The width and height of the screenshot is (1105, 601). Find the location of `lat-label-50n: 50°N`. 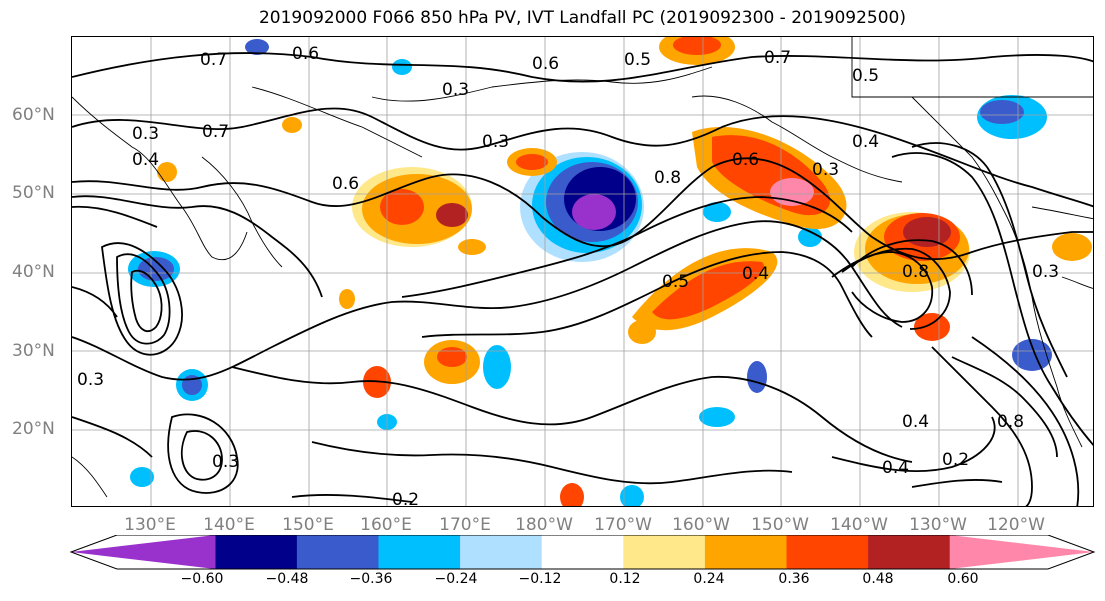

lat-label-50n: 50°N is located at coordinates (33, 193).